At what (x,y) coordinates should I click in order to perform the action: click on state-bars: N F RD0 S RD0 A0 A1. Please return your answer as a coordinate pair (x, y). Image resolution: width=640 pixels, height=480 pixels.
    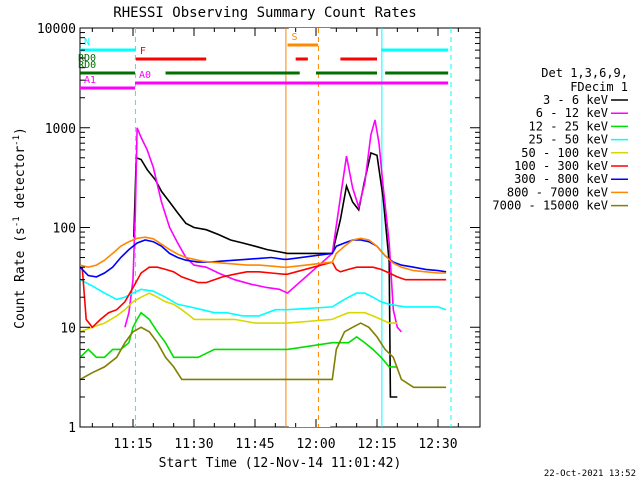
    Looking at the image, I should click on (263, 61).